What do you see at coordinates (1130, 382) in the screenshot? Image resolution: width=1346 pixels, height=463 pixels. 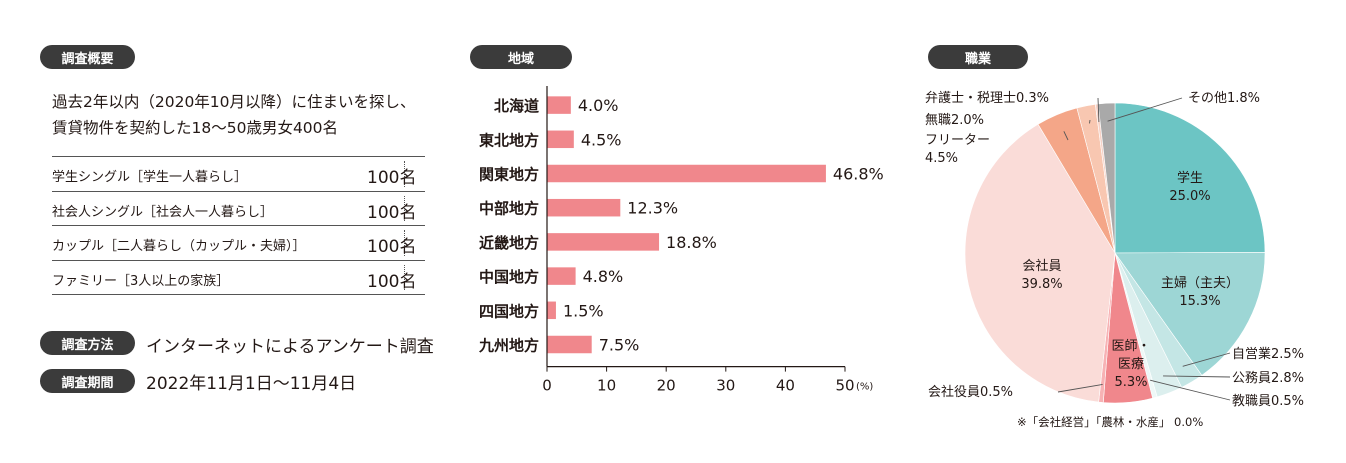 I see `pie-label: 5.3%` at bounding box center [1130, 382].